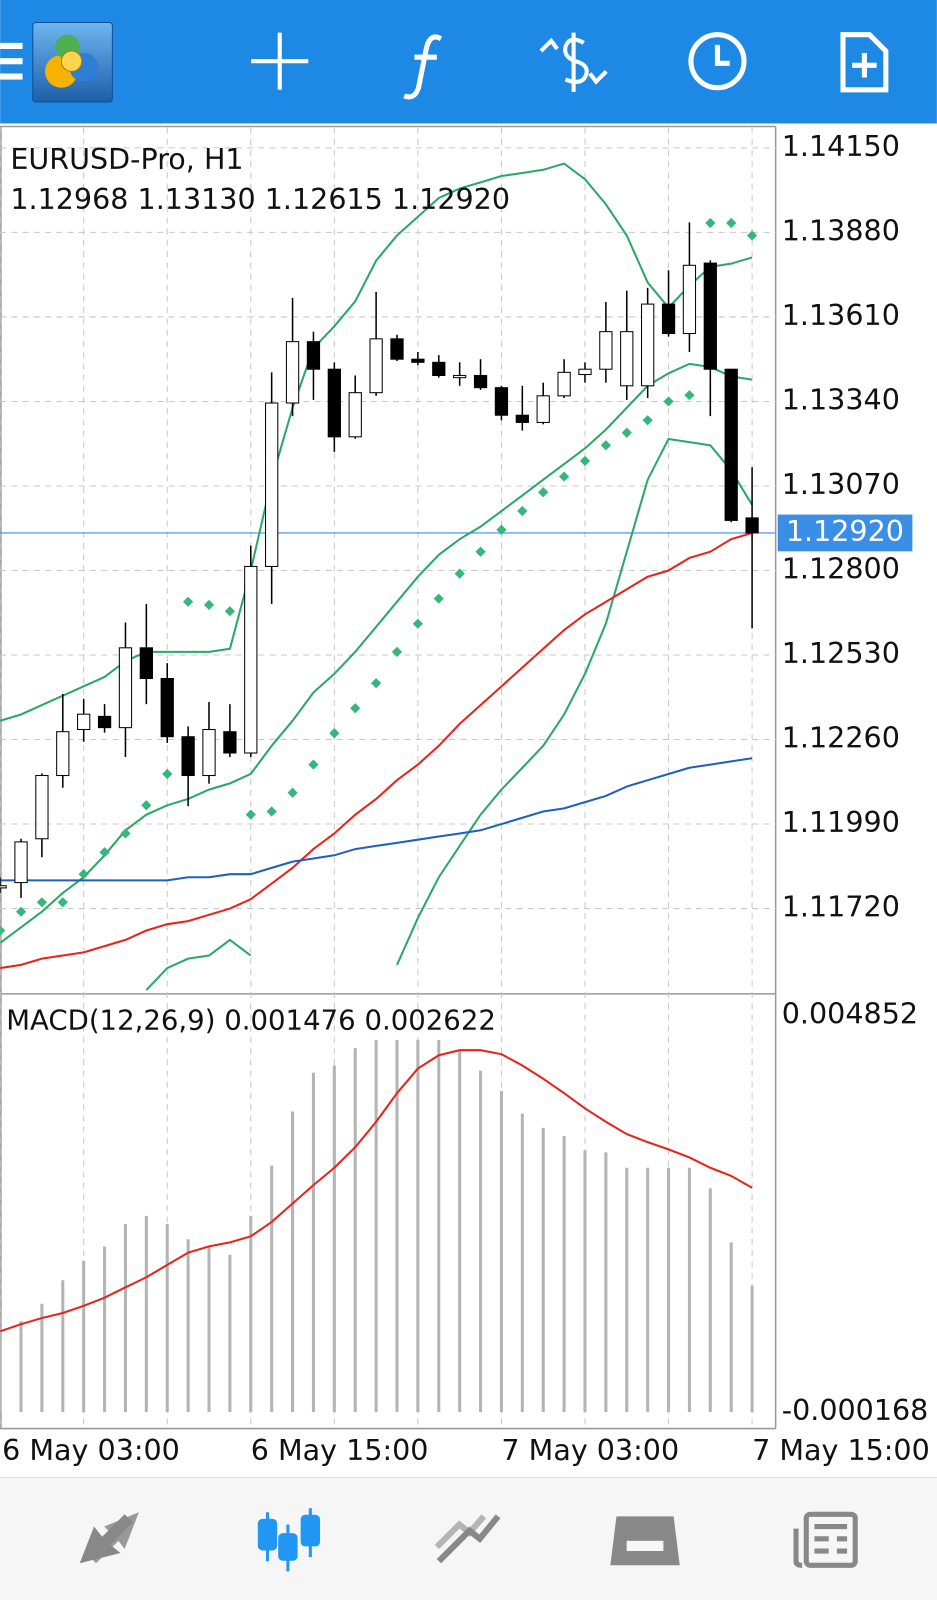 This screenshot has height=1600, width=937. I want to click on y-tick-label: 1.11990, so click(841, 822).